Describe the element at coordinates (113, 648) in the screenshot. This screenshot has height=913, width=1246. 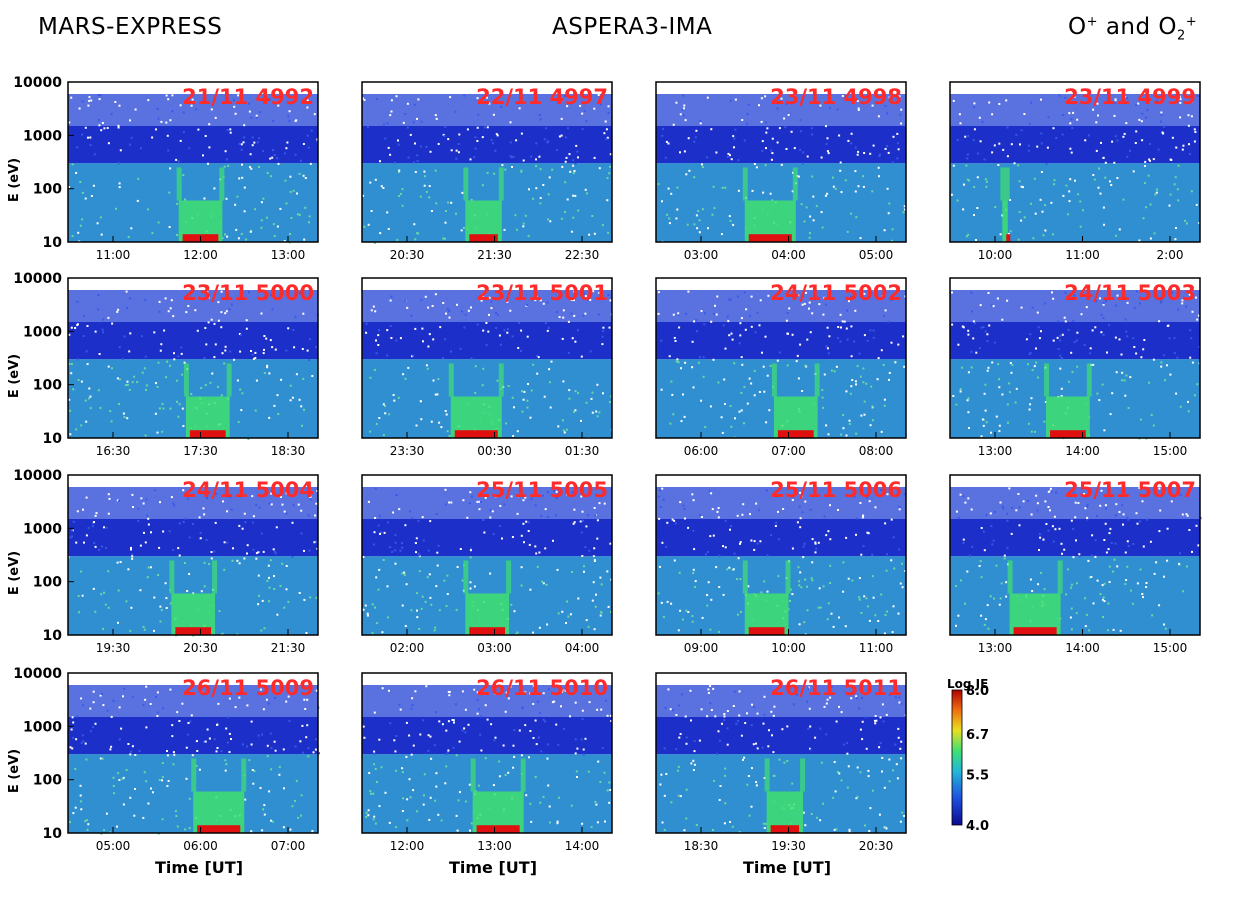
I see `x-tick-label: 19:30` at that location.